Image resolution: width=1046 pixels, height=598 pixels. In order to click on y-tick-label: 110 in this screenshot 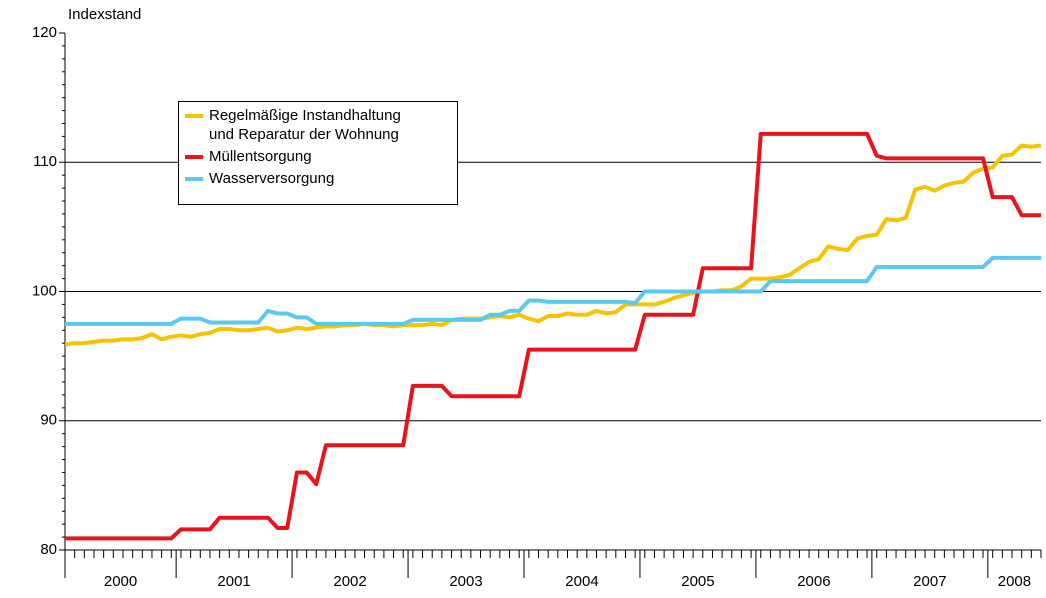, I will do `click(45, 161)`.